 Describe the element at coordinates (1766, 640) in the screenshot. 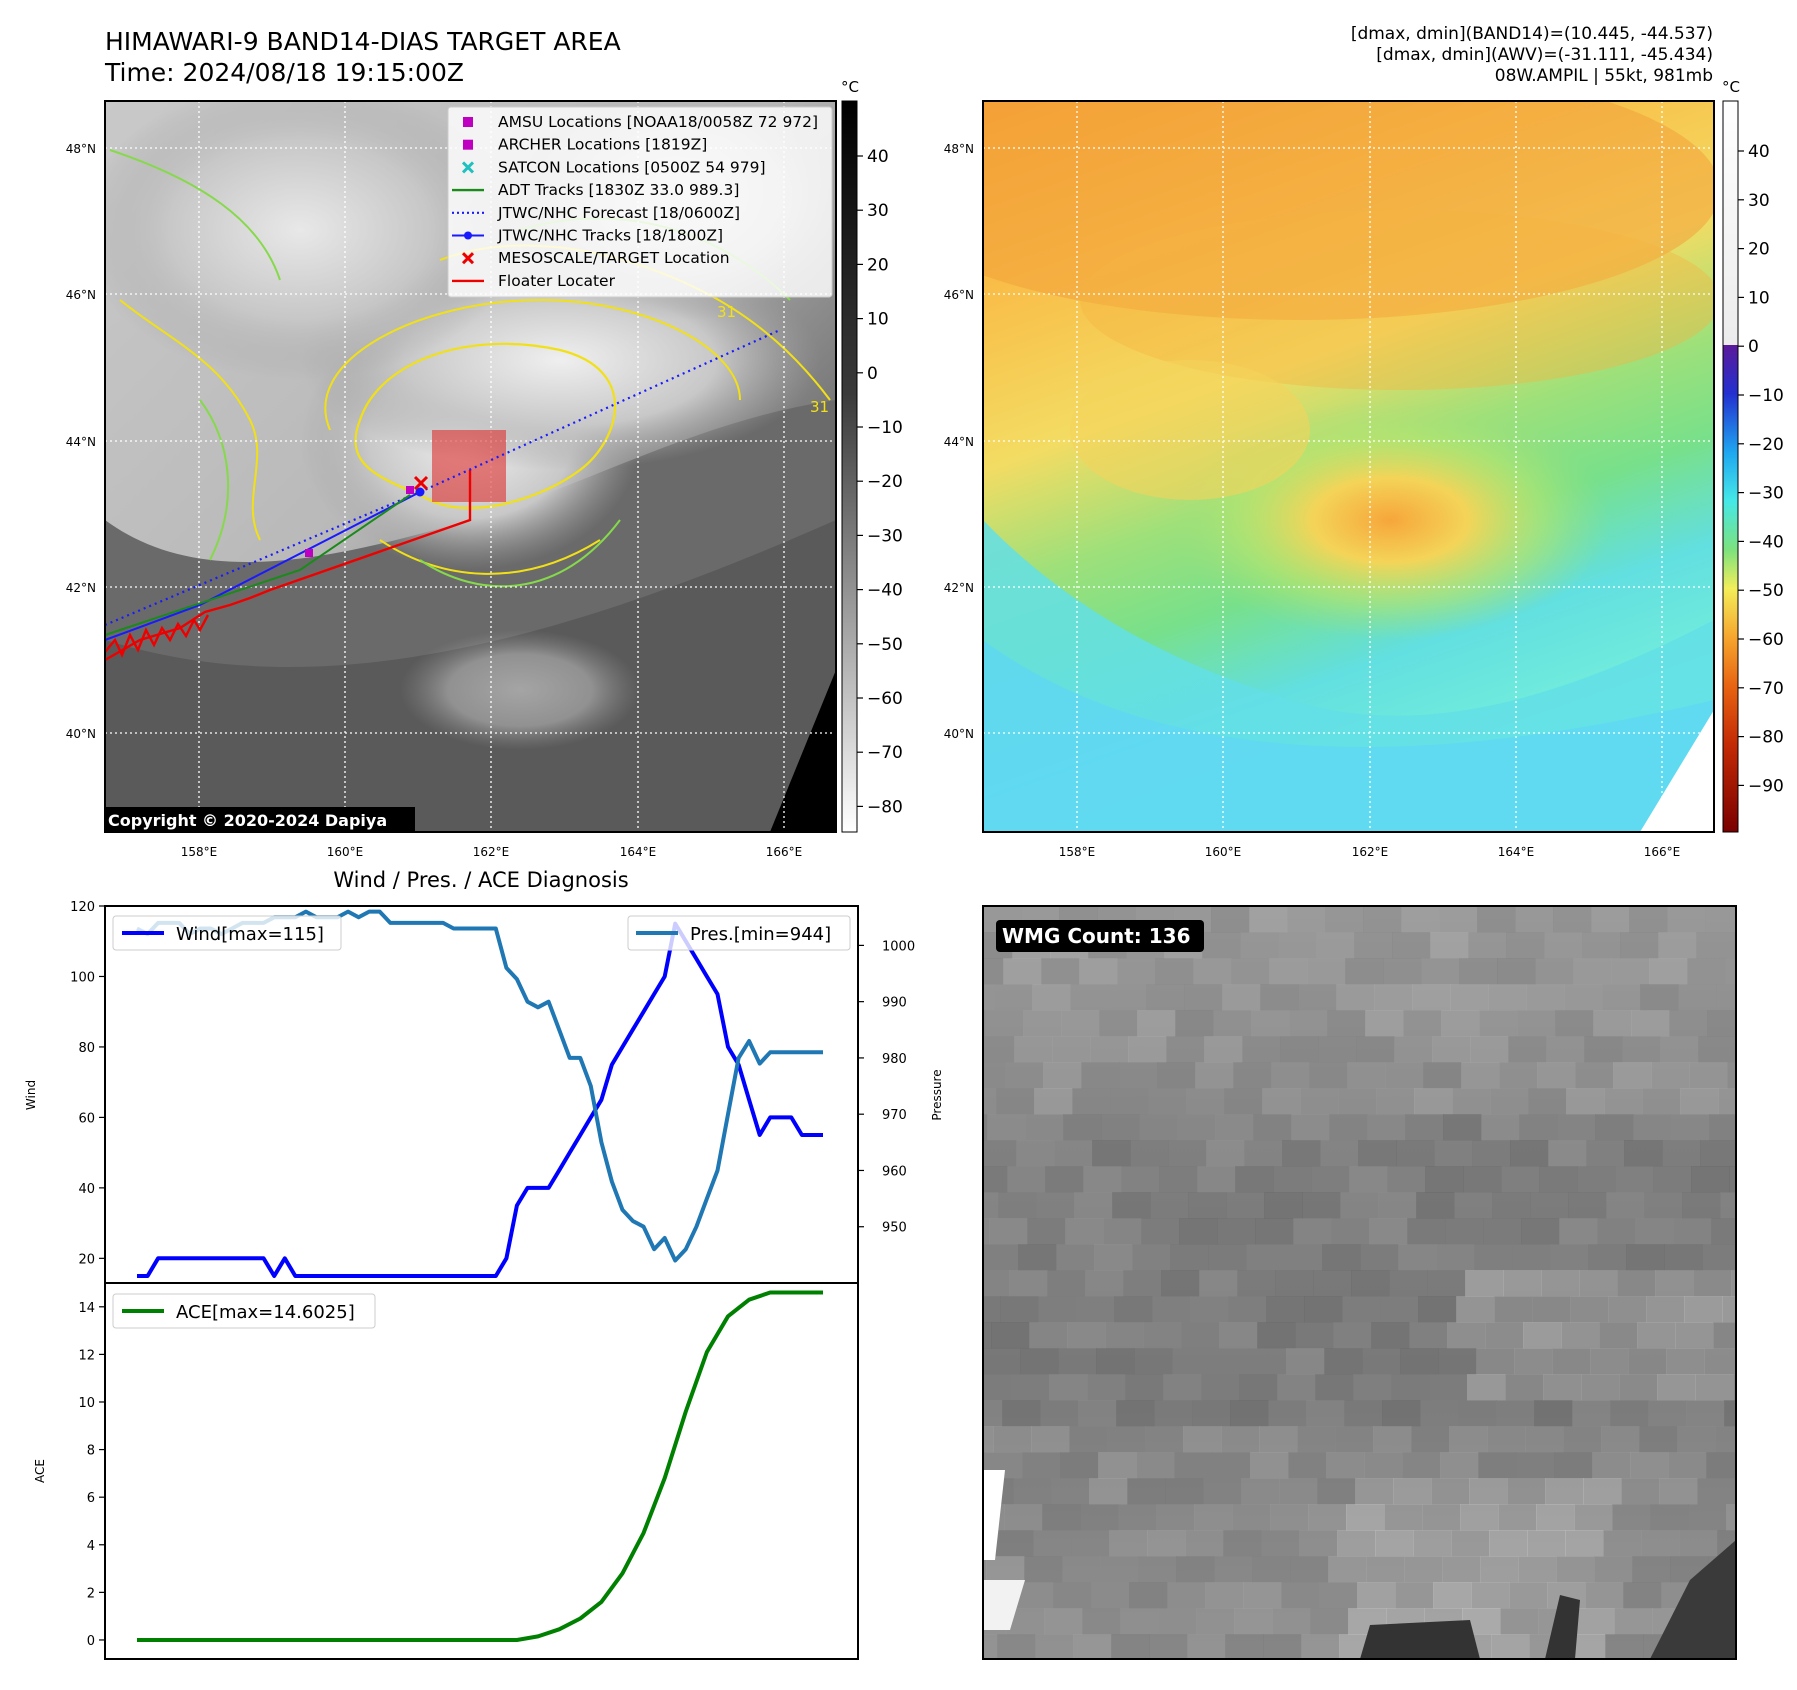

I see `colorbar-tick-label: −60` at that location.